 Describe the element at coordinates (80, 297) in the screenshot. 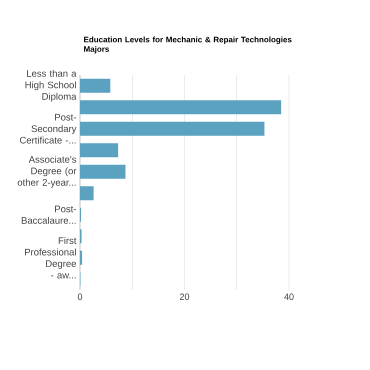

I see `x-tick-label: 0` at that location.